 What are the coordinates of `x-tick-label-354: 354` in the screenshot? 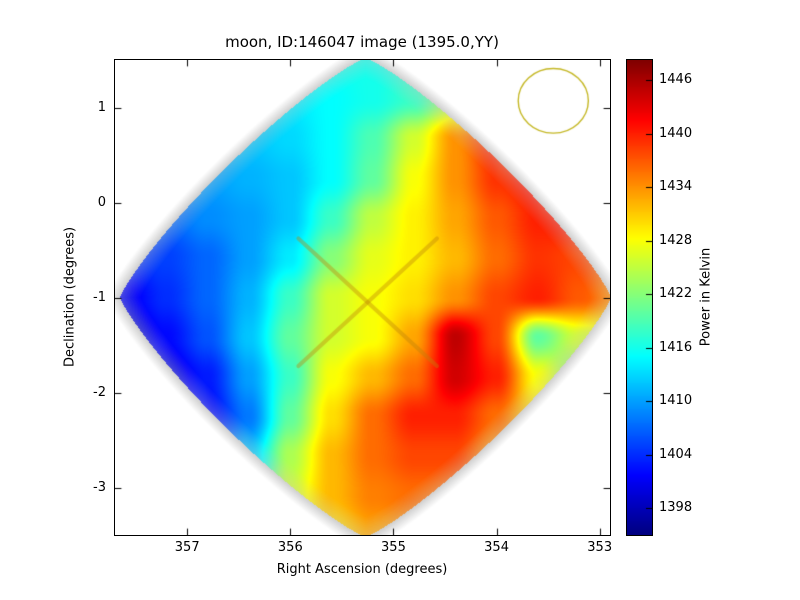 It's located at (496, 547).